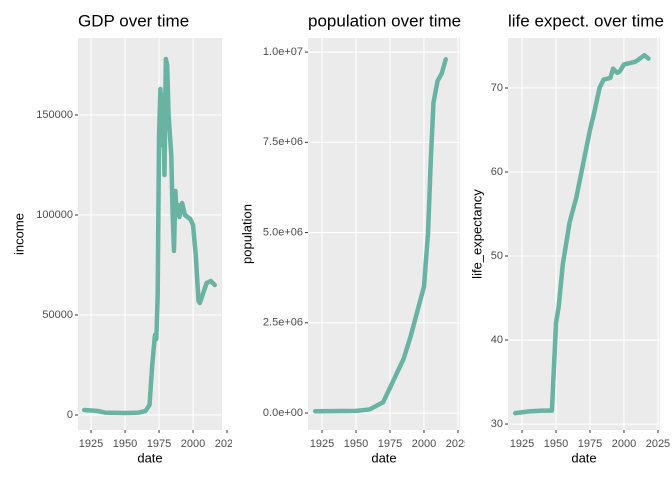 This screenshot has height=480, width=672. Describe the element at coordinates (283, 142) in the screenshot. I see `y-tick-label: 7.5e+06` at that location.